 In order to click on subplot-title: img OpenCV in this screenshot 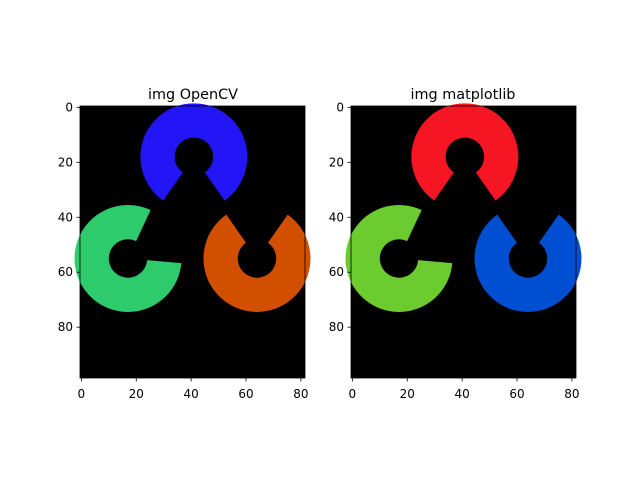, I will do `click(193, 95)`.